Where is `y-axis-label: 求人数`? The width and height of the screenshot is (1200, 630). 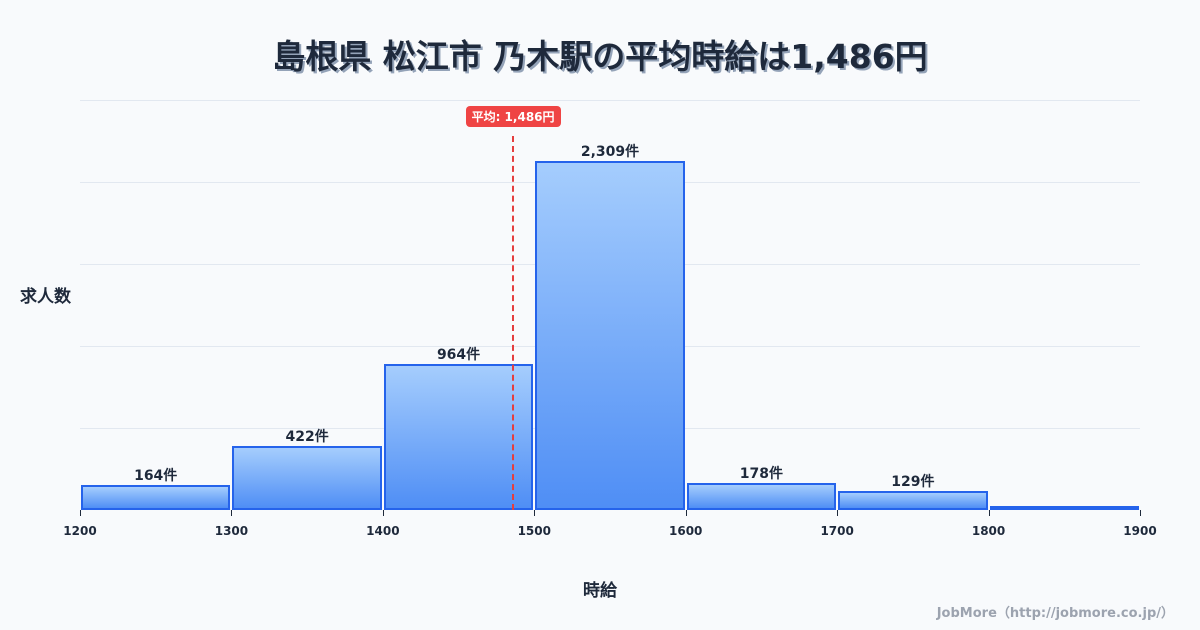 y-axis-label: 求人数 is located at coordinates (45, 297).